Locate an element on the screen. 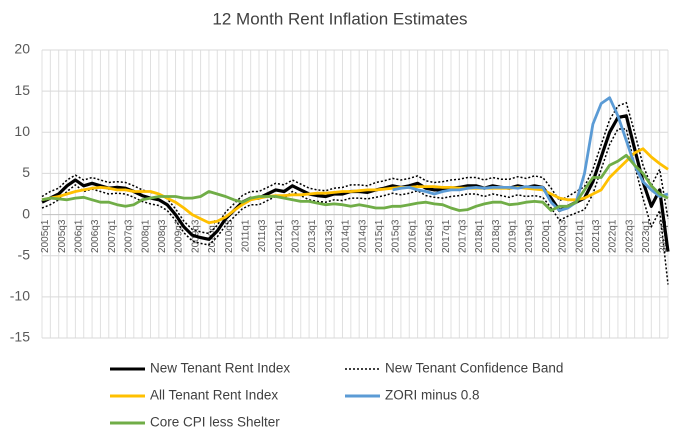 The width and height of the screenshot is (679, 441). x-tick-label: 2022q3 is located at coordinates (629, 236).